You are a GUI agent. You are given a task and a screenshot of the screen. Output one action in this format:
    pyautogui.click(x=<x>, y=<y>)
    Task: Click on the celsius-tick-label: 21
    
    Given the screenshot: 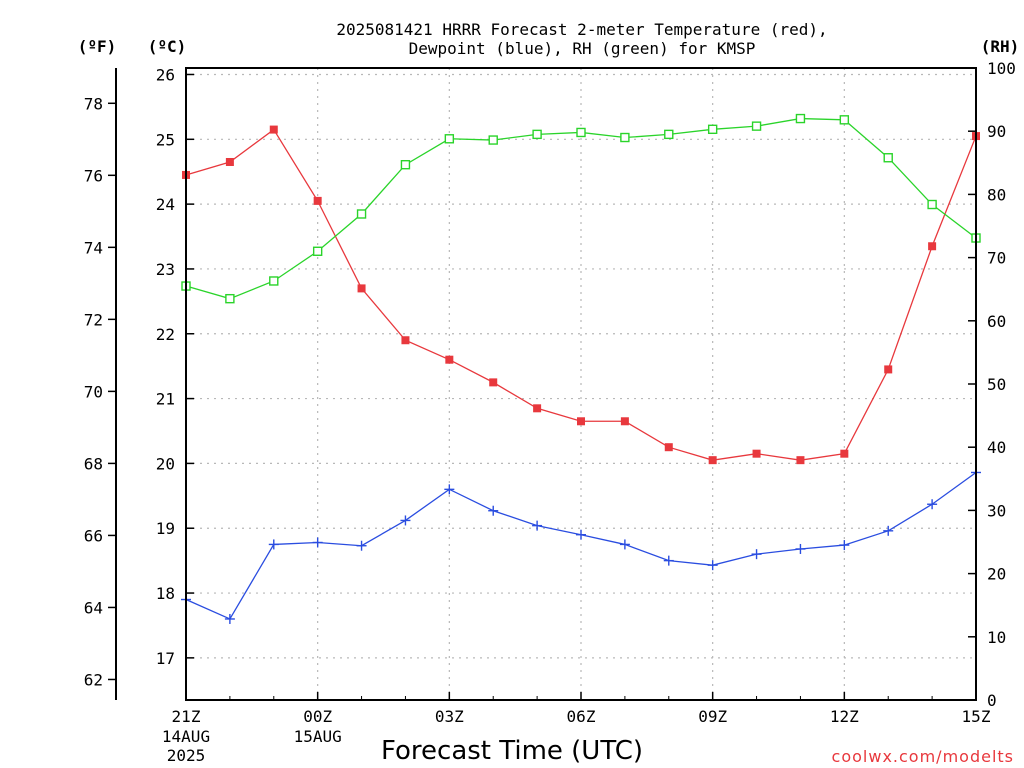 What is the action you would take?
    pyautogui.click(x=165, y=399)
    